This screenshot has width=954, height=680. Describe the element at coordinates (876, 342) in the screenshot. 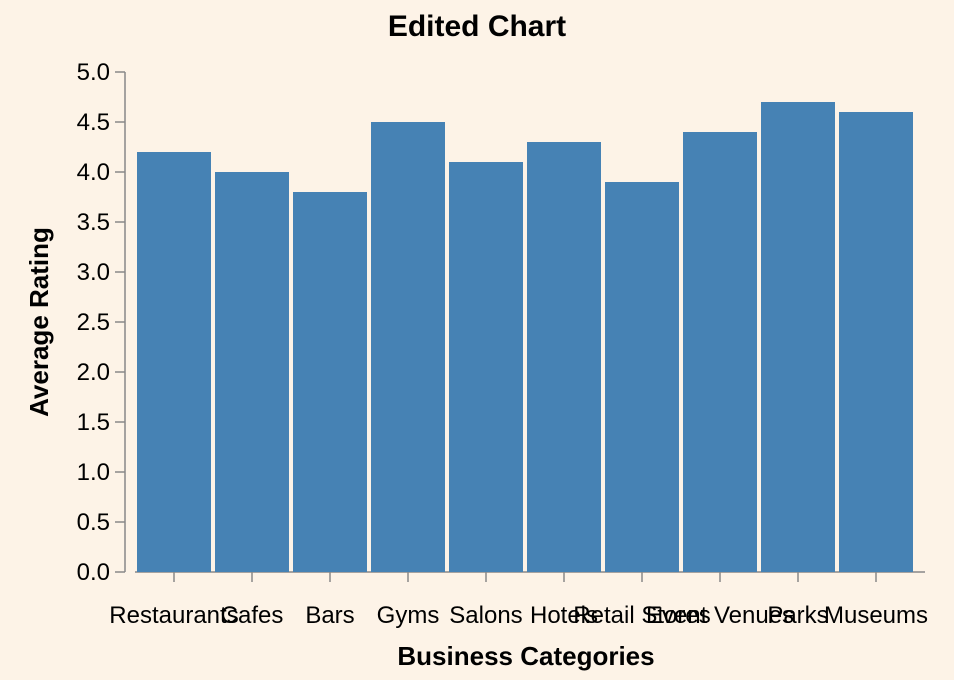

I see `bar-museums` at that location.